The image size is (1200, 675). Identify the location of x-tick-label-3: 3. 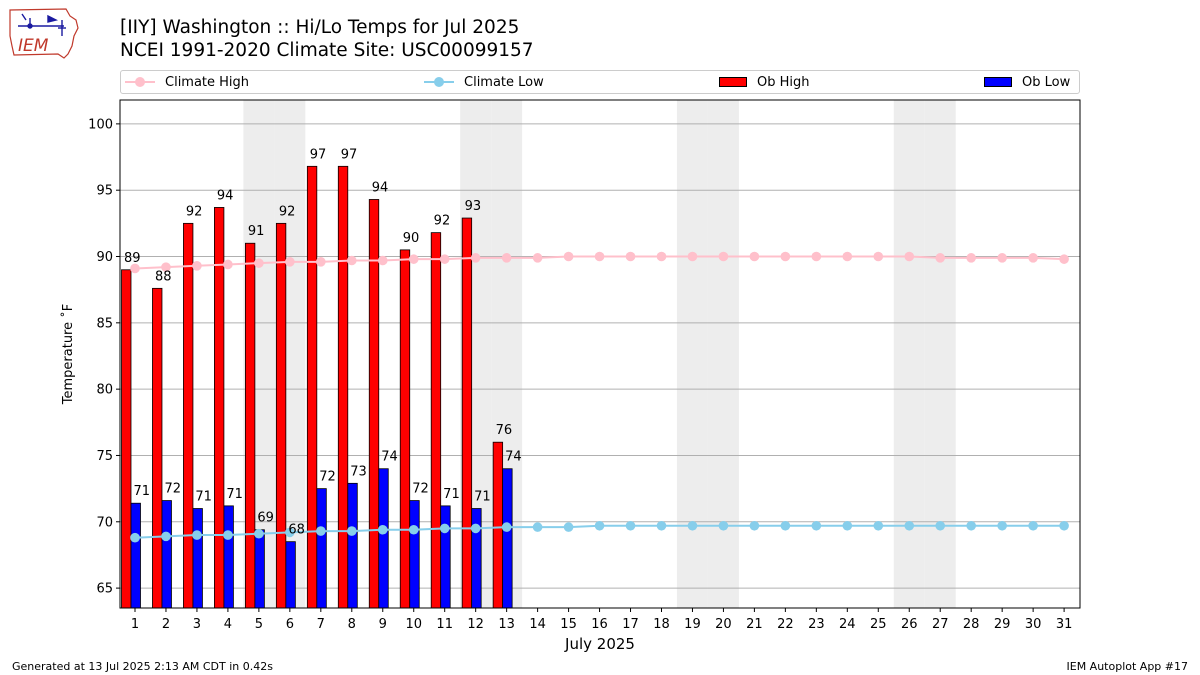
(197, 624).